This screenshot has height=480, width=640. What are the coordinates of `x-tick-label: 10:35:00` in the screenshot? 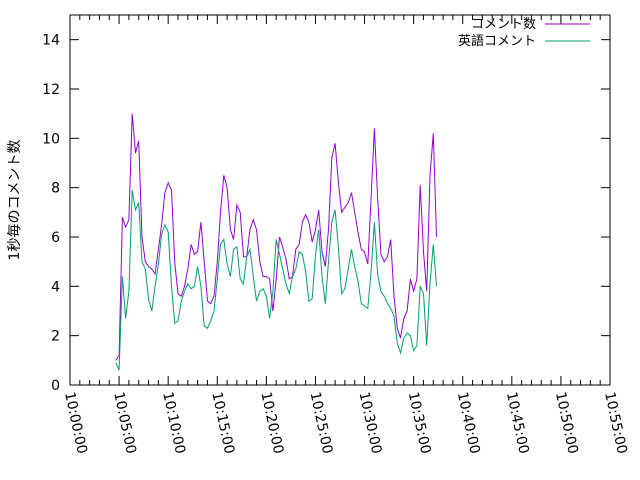 It's located at (419, 423).